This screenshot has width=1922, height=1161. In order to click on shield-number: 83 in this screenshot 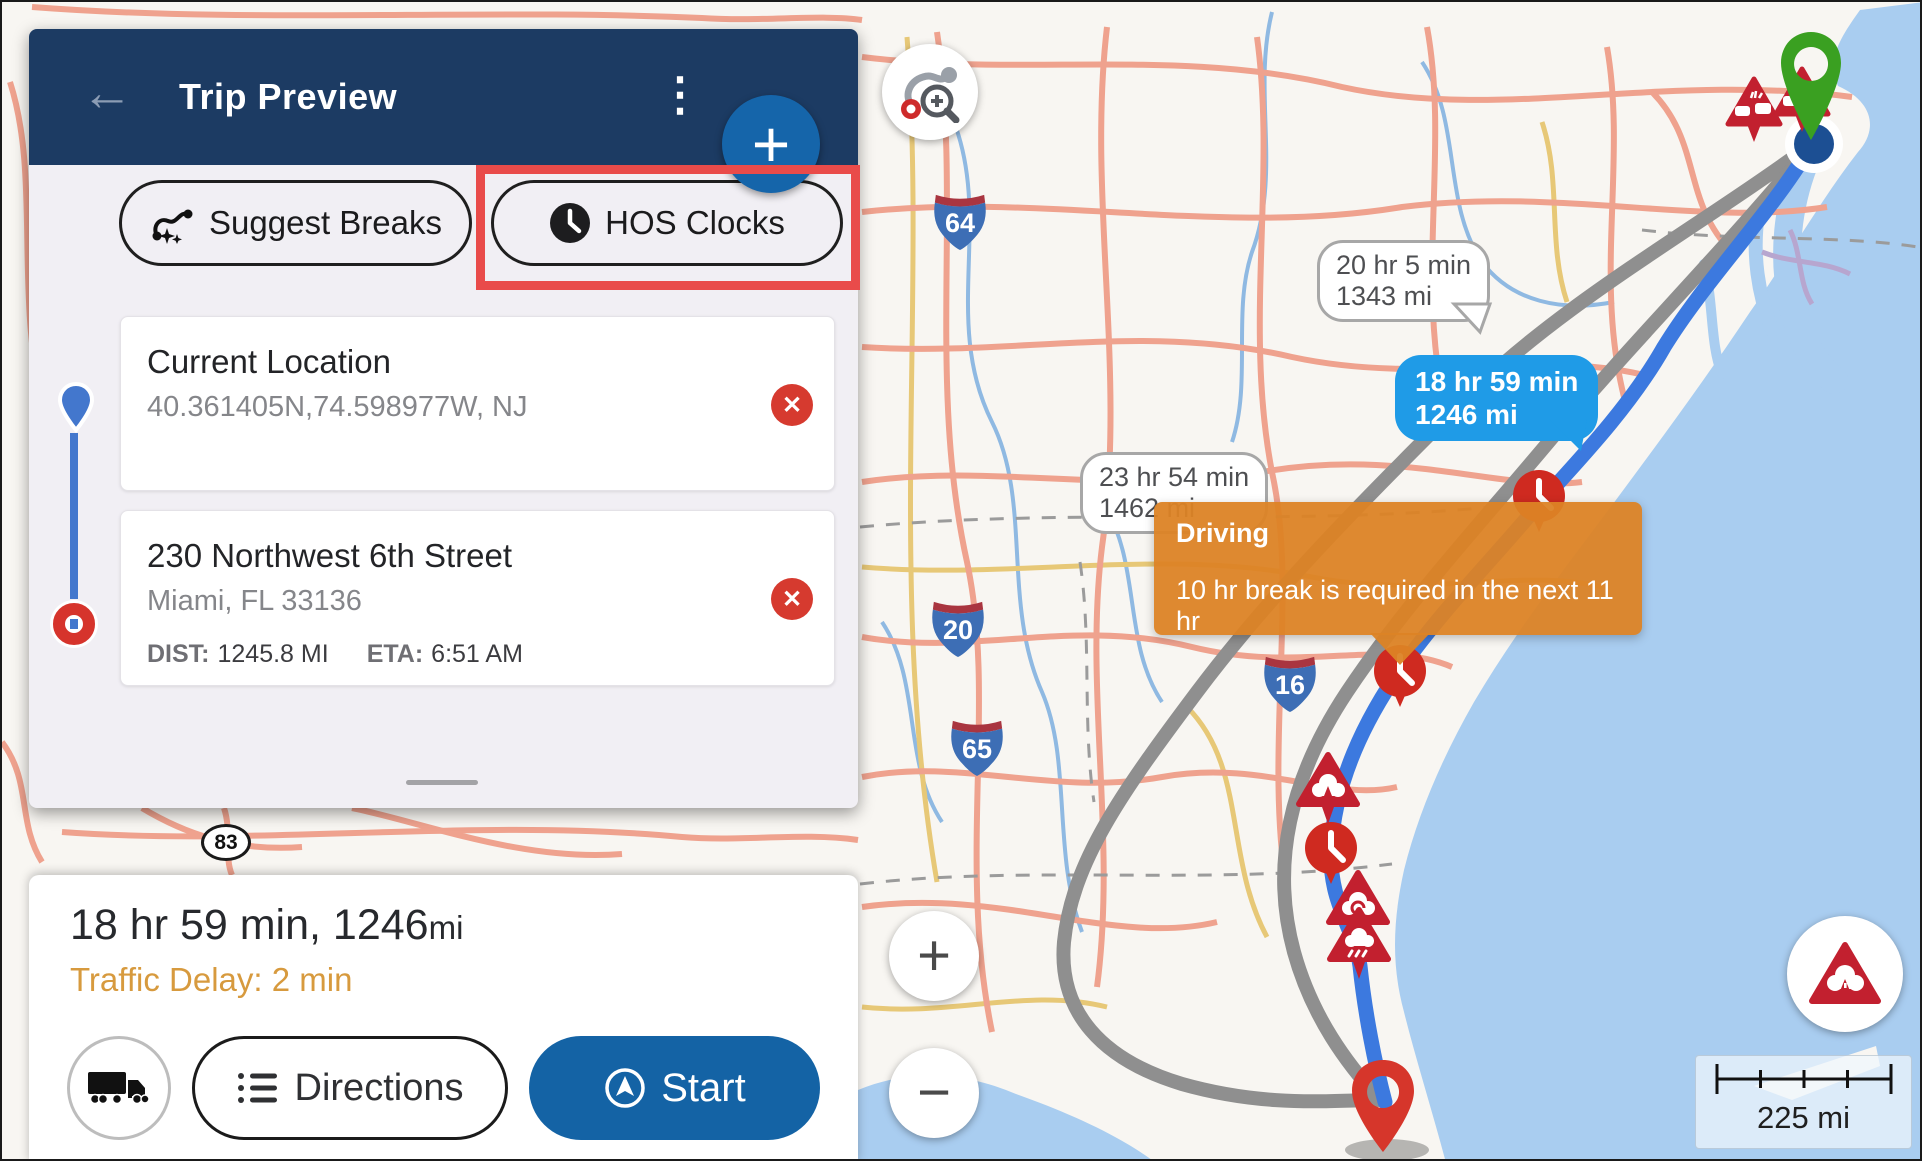, I will do `click(226, 842)`.